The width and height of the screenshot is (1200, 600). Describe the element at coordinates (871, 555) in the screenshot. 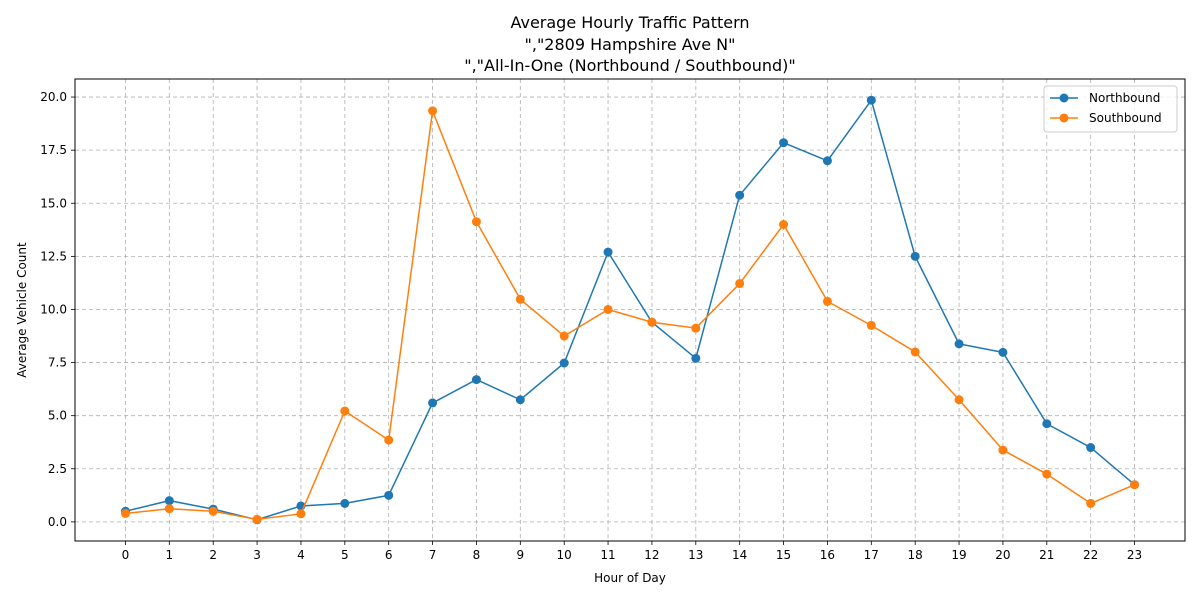

I see `x-tick-label: 17` at that location.